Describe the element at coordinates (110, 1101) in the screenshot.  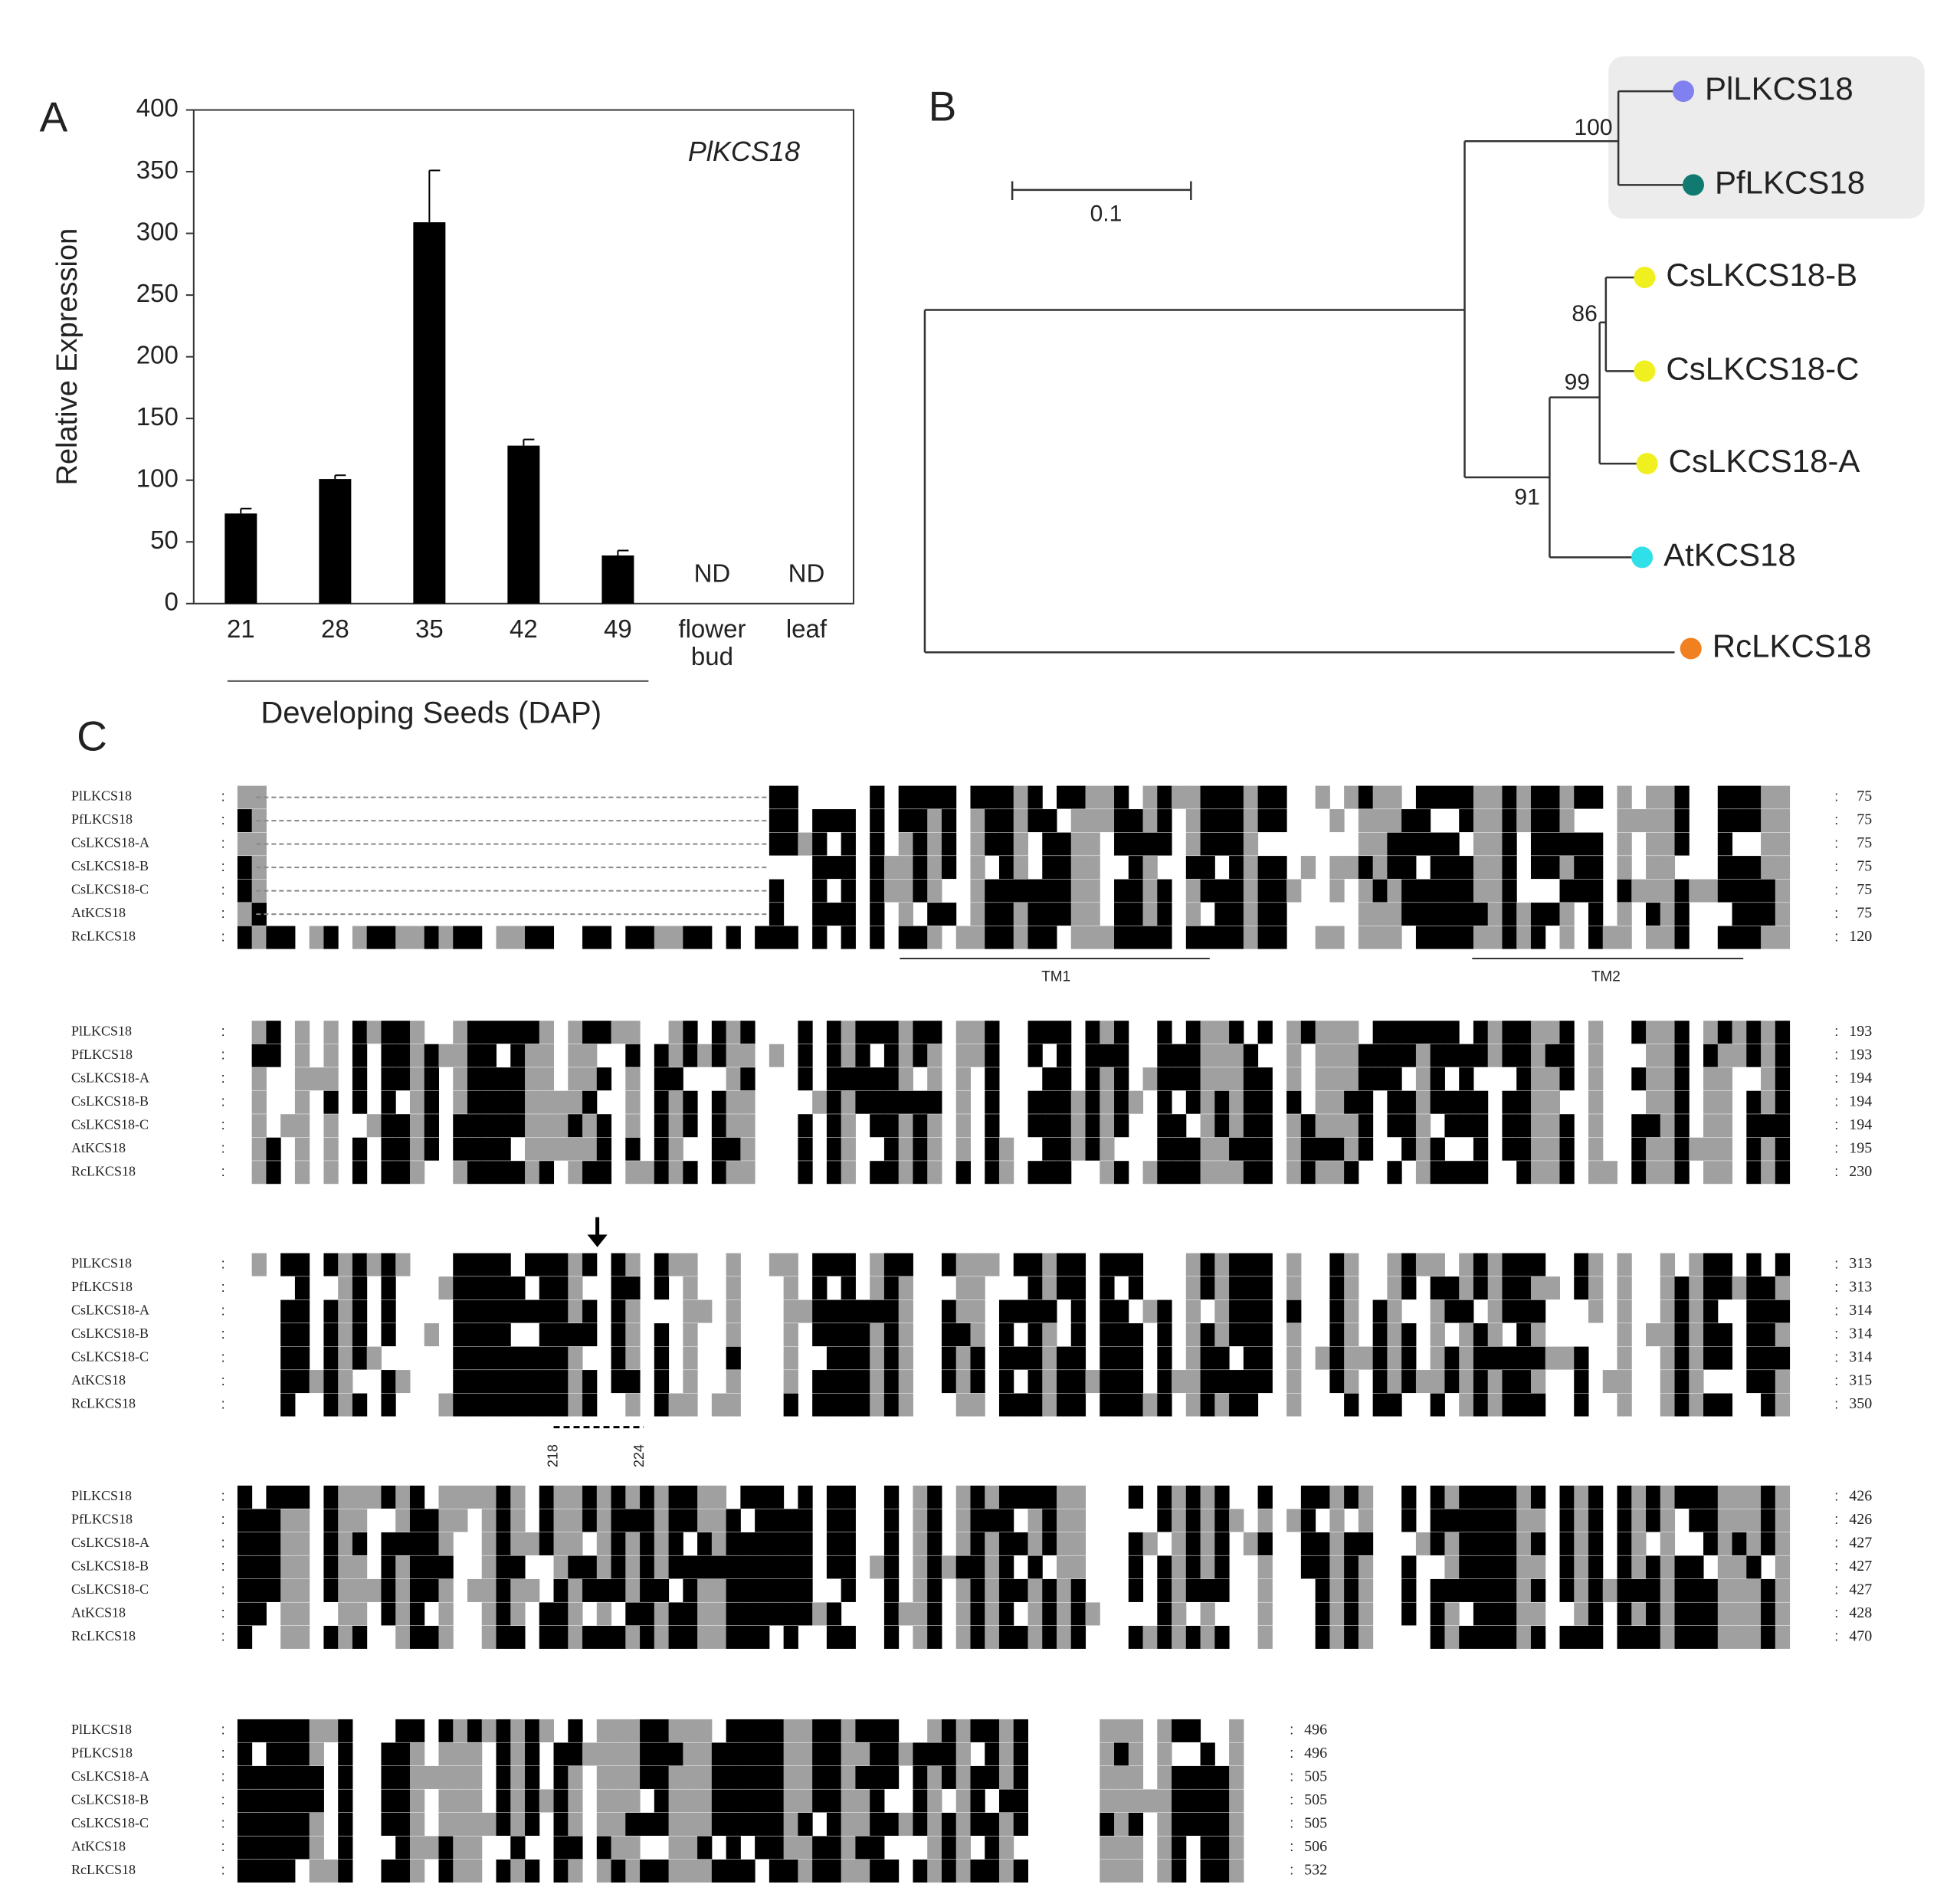
I see `seq-name: CsLKCS18-B` at that location.